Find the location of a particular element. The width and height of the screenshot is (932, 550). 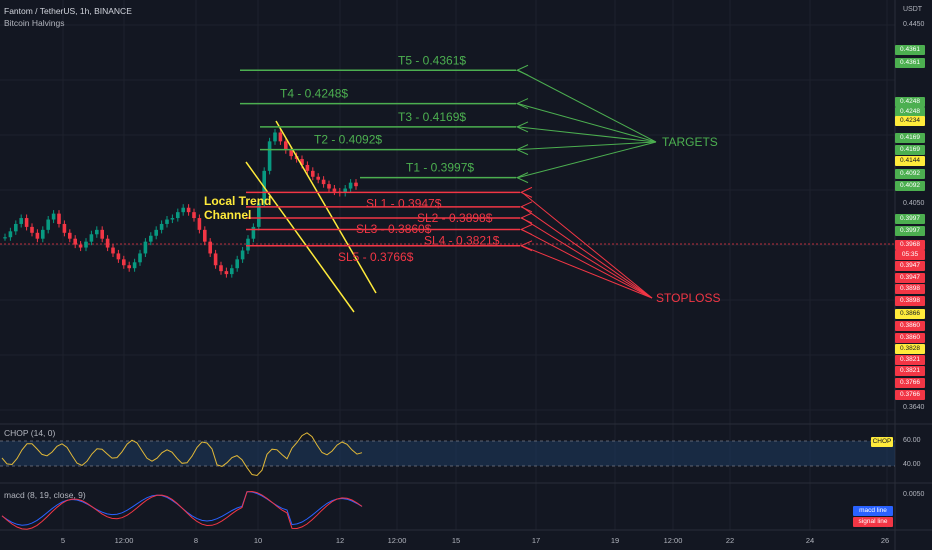

chop-title: CHOP (14, 0) is located at coordinates (30, 433).